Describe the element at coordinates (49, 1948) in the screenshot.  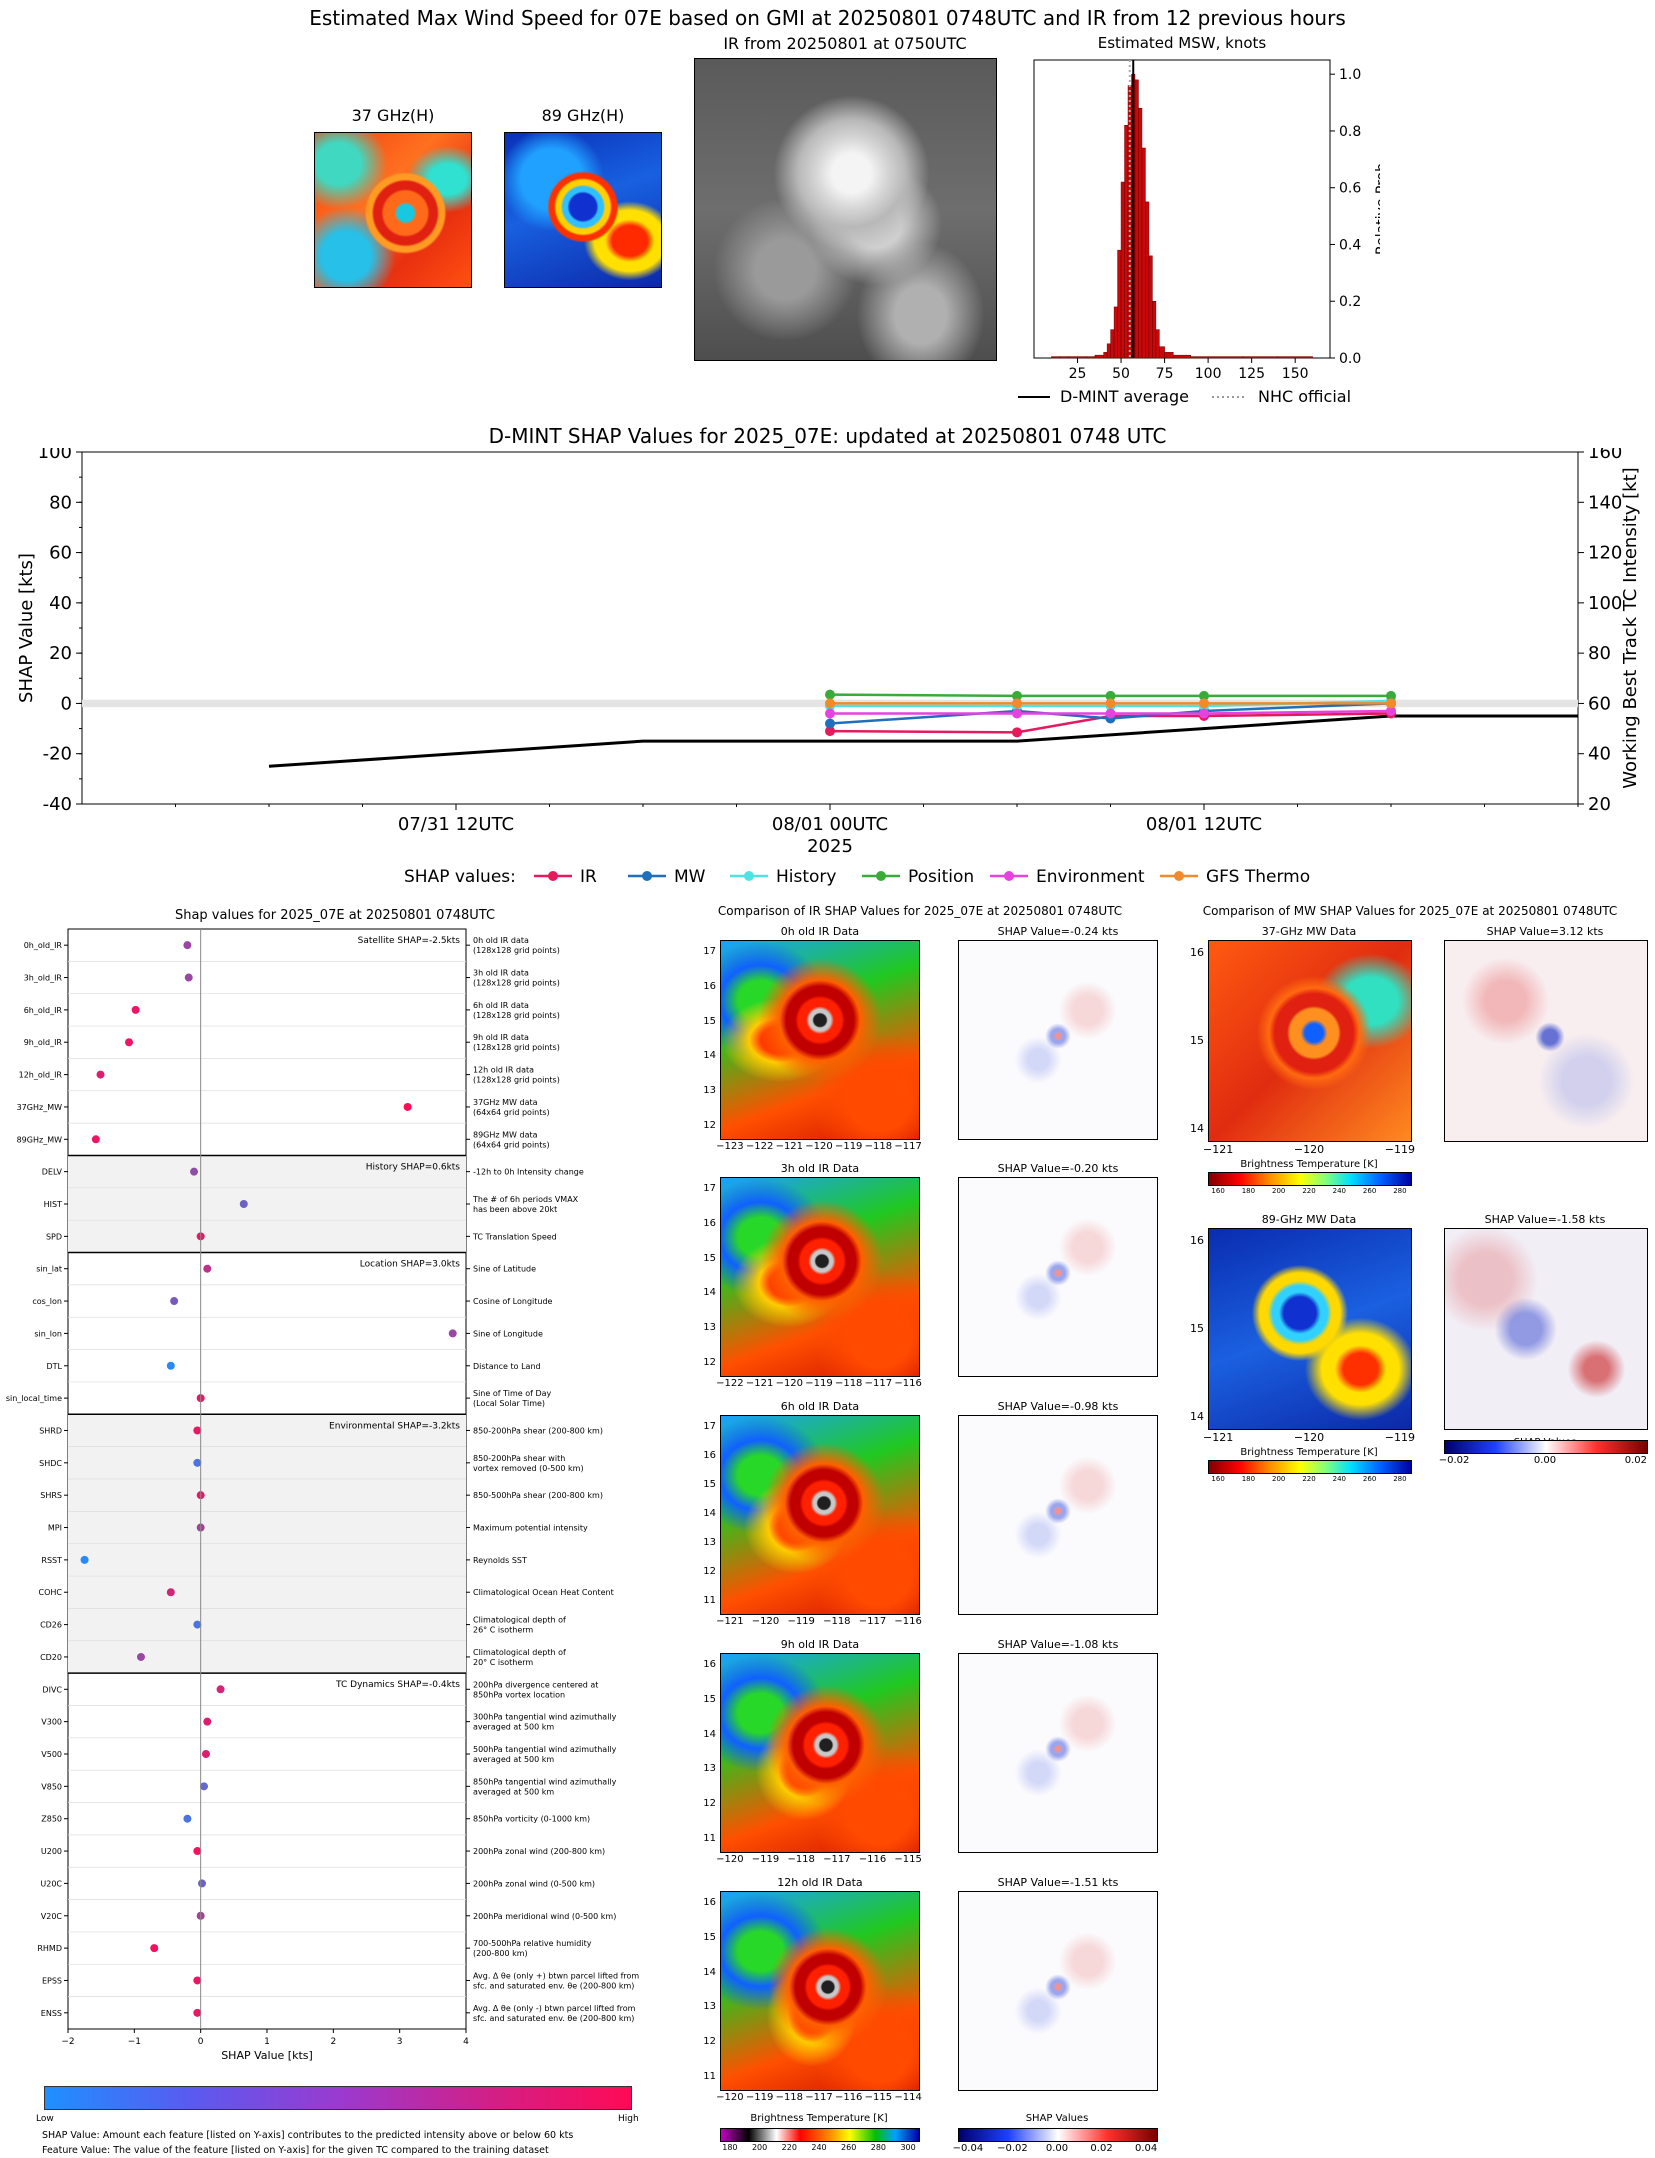
I see `feat-name-label: RHMD` at that location.